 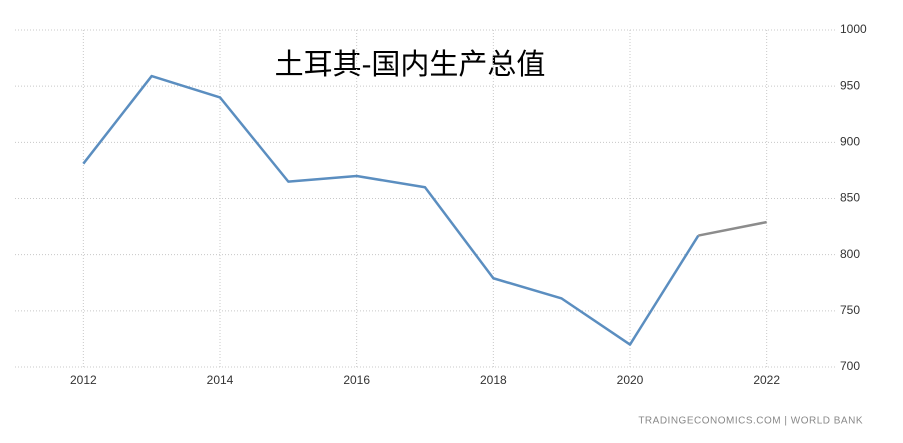 What do you see at coordinates (850, 85) in the screenshot?
I see `y-tick-label: 950` at bounding box center [850, 85].